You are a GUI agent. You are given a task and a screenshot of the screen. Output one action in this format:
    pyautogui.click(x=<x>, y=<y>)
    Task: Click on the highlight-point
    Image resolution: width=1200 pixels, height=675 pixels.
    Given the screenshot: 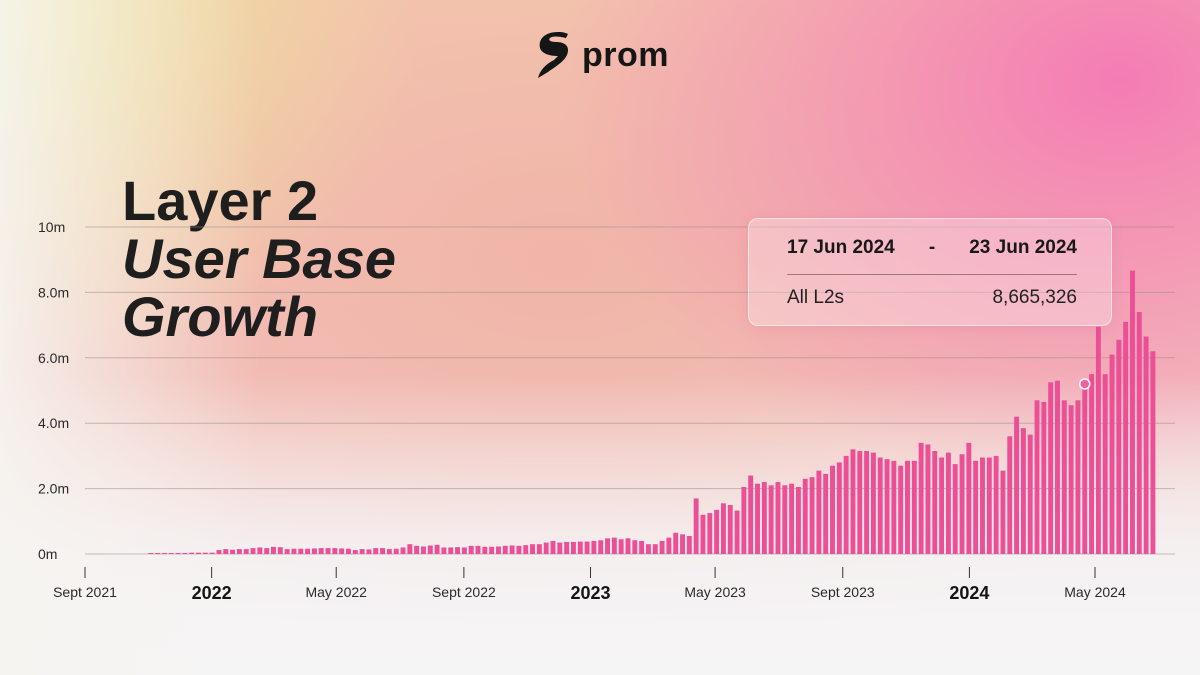 What is the action you would take?
    pyautogui.click(x=1085, y=384)
    